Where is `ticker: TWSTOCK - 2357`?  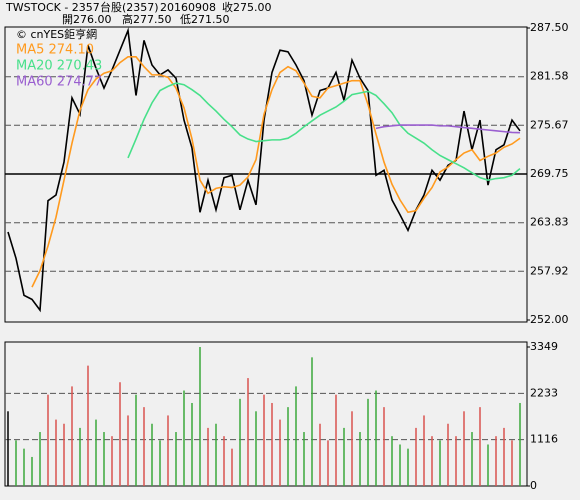
ticker: TWSTOCK - 2357 is located at coordinates (52, 7).